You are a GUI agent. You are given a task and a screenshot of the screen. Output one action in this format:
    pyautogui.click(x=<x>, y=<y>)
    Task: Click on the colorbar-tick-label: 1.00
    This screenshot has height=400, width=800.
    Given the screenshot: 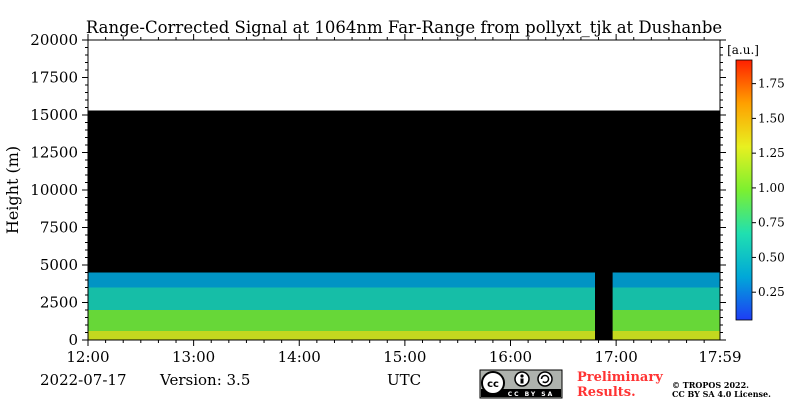 What is the action you would take?
    pyautogui.click(x=771, y=188)
    